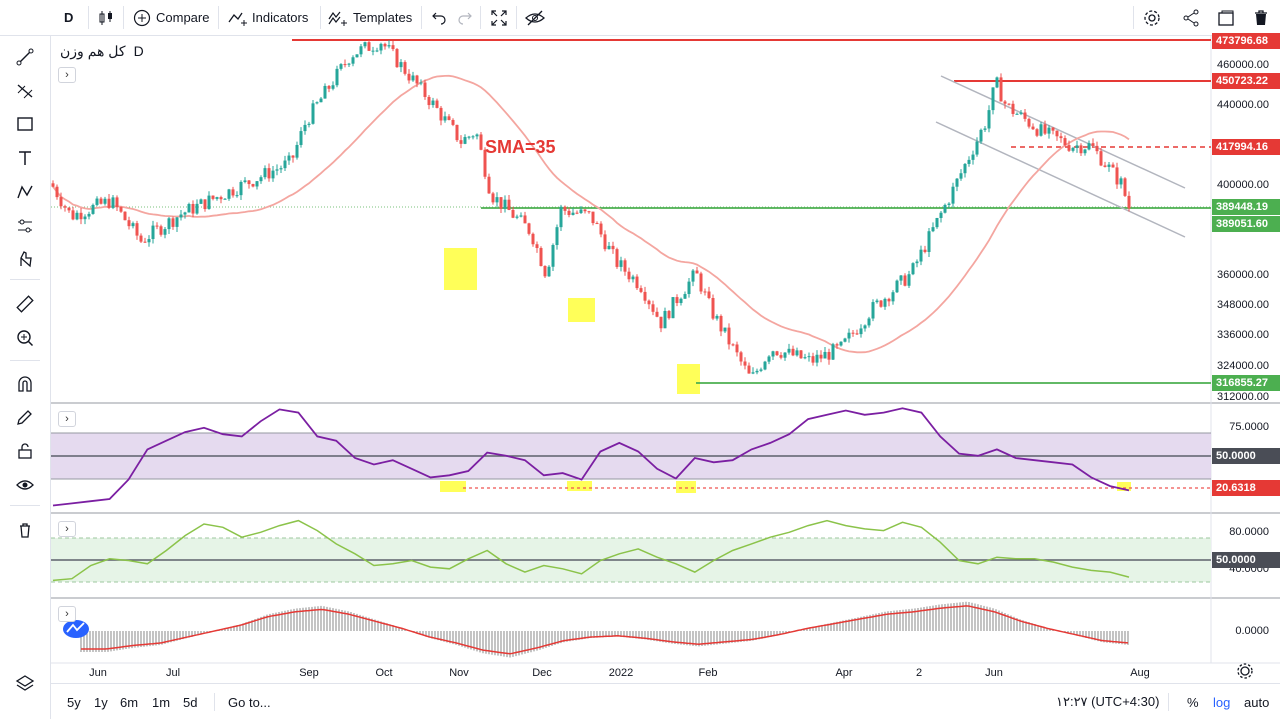 This screenshot has width=1280, height=720. I want to click on range-1m: 1m, so click(161, 702).